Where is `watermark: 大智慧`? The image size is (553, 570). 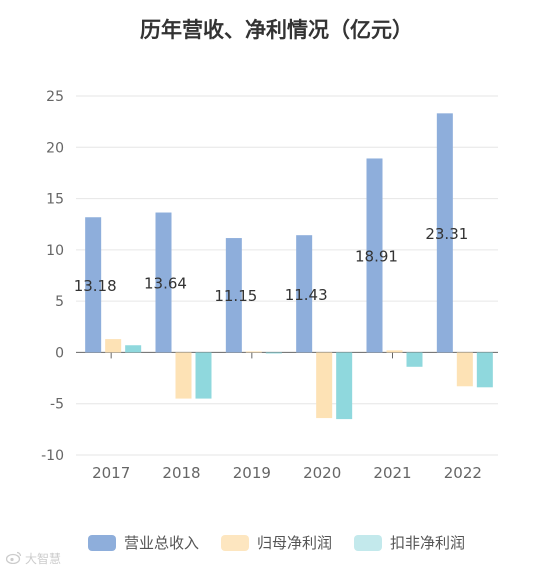
watermark: 大智慧 is located at coordinates (33, 558).